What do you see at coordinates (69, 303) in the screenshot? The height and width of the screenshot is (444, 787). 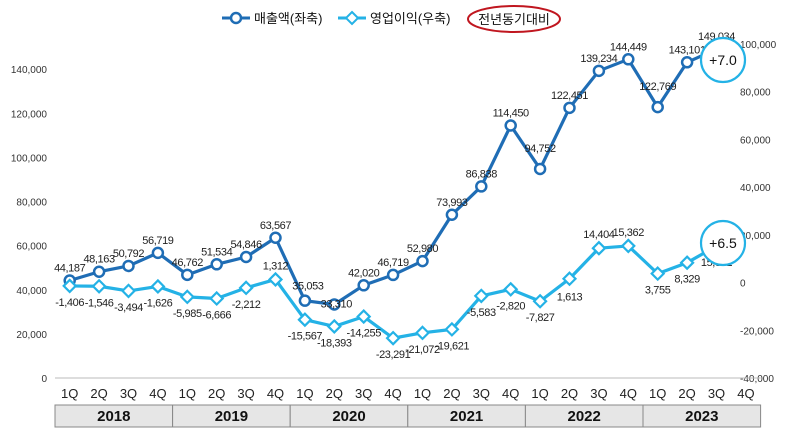 I see `profit-data-label: -1,406` at bounding box center [69, 303].